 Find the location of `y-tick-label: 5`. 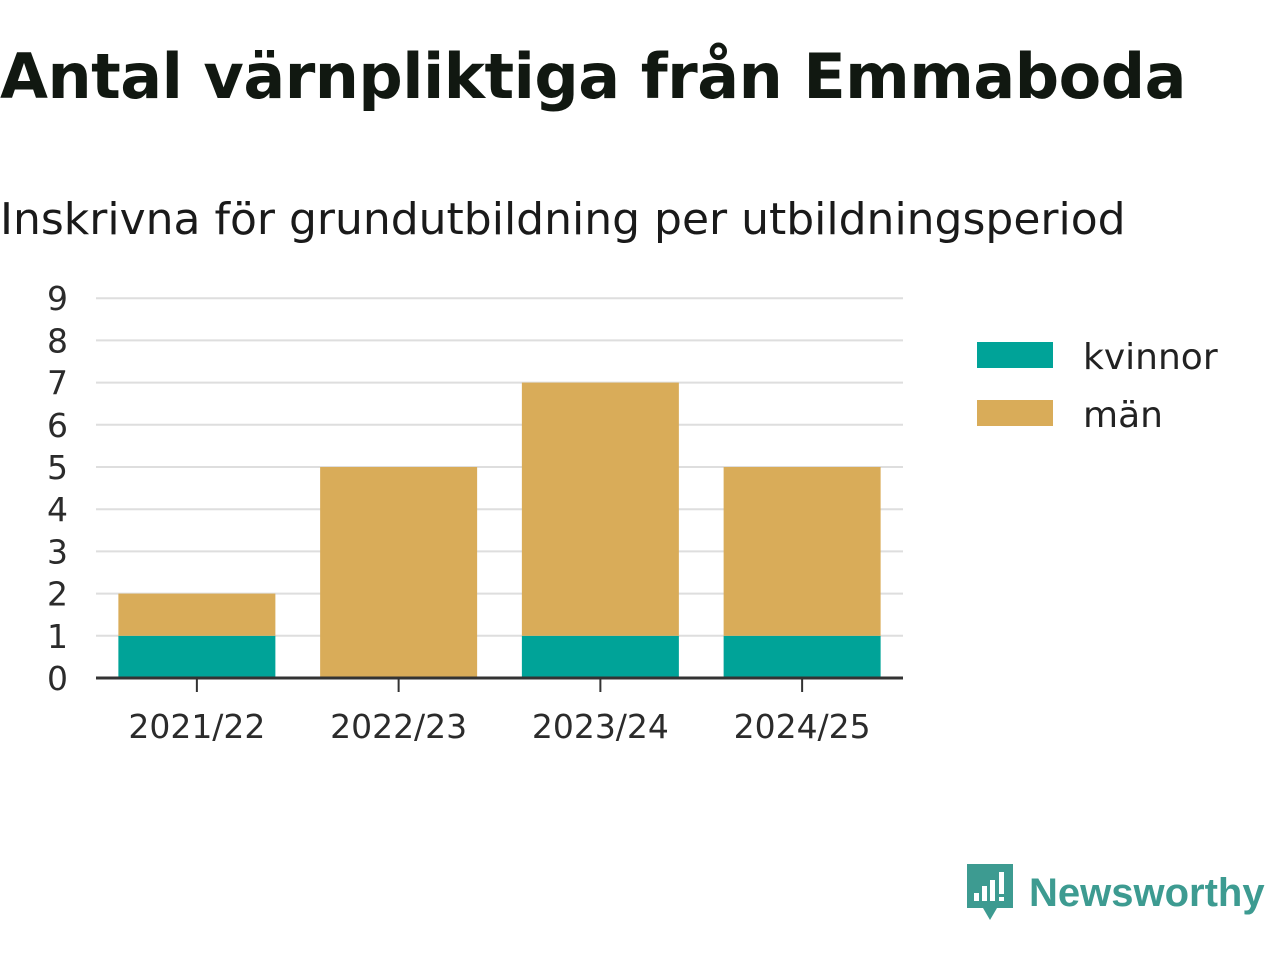

y-tick-label: 5 is located at coordinates (57, 467).